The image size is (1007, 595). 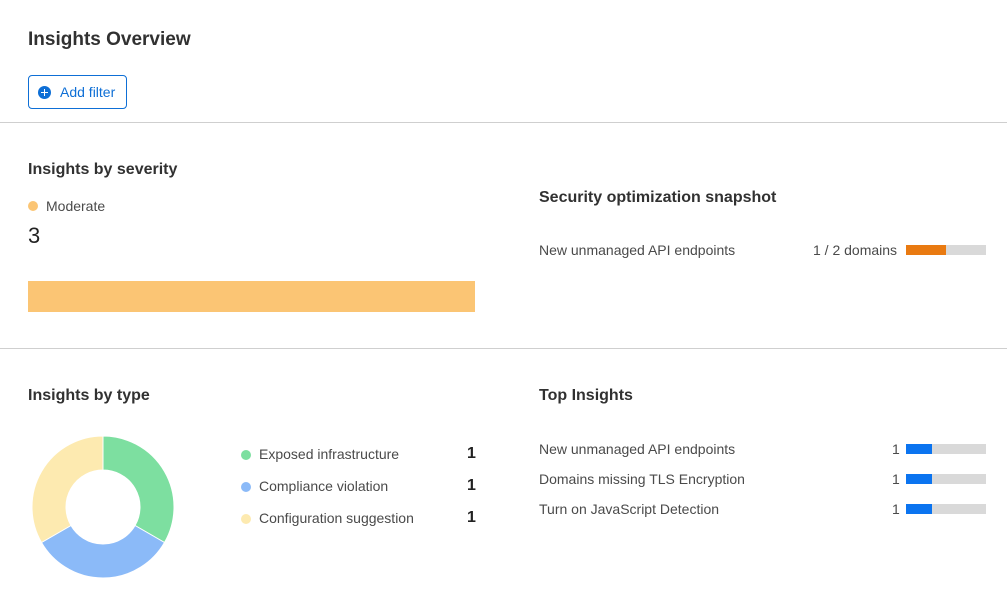 What do you see at coordinates (34, 235) in the screenshot?
I see `severity-count: 3` at bounding box center [34, 235].